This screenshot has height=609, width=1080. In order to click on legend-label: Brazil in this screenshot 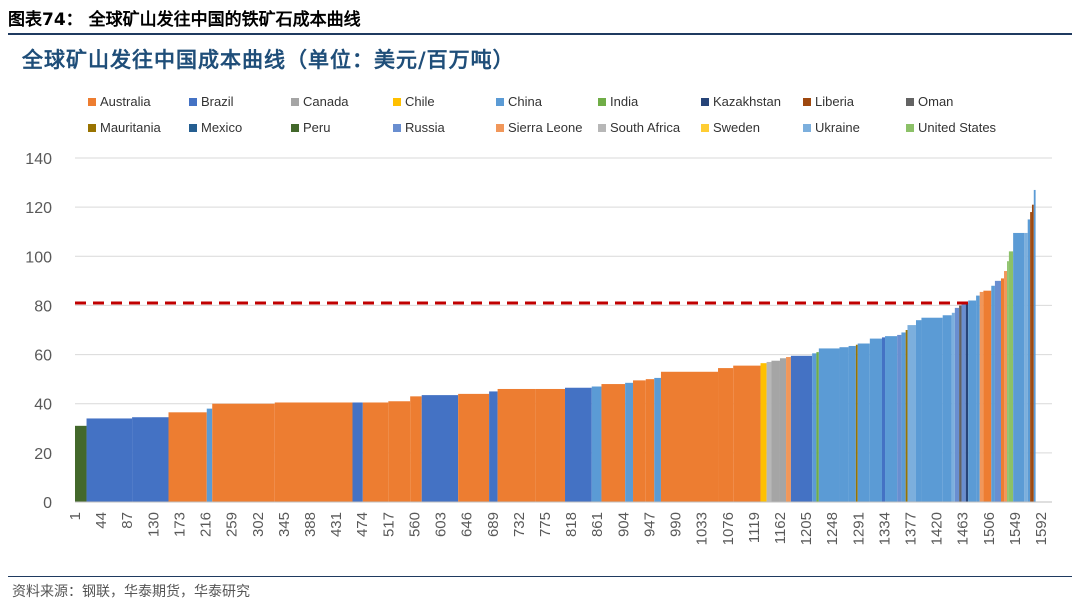, I will do `click(217, 101)`.